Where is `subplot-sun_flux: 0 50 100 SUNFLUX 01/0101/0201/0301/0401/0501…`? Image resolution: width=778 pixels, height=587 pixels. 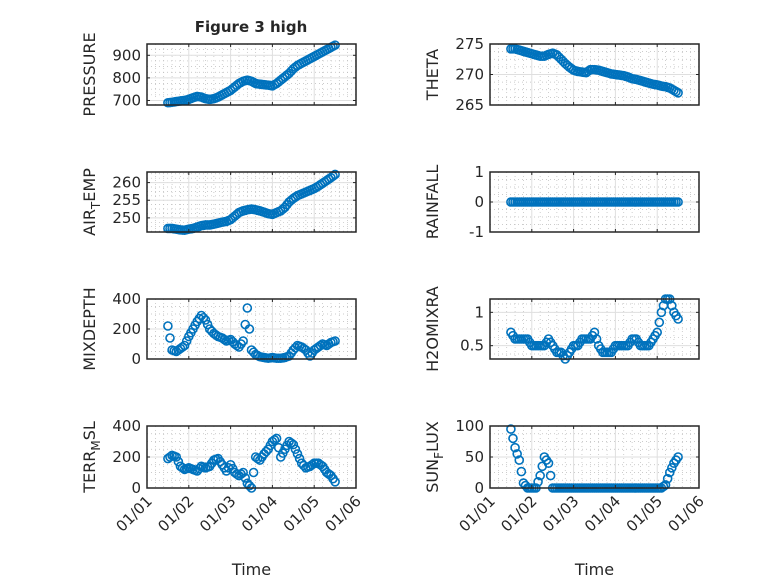
subplot-sun_flux: 0 50 100 SUNFLUX 01/0101/0201/0301/0401/0501… is located at coordinates (565, 498).